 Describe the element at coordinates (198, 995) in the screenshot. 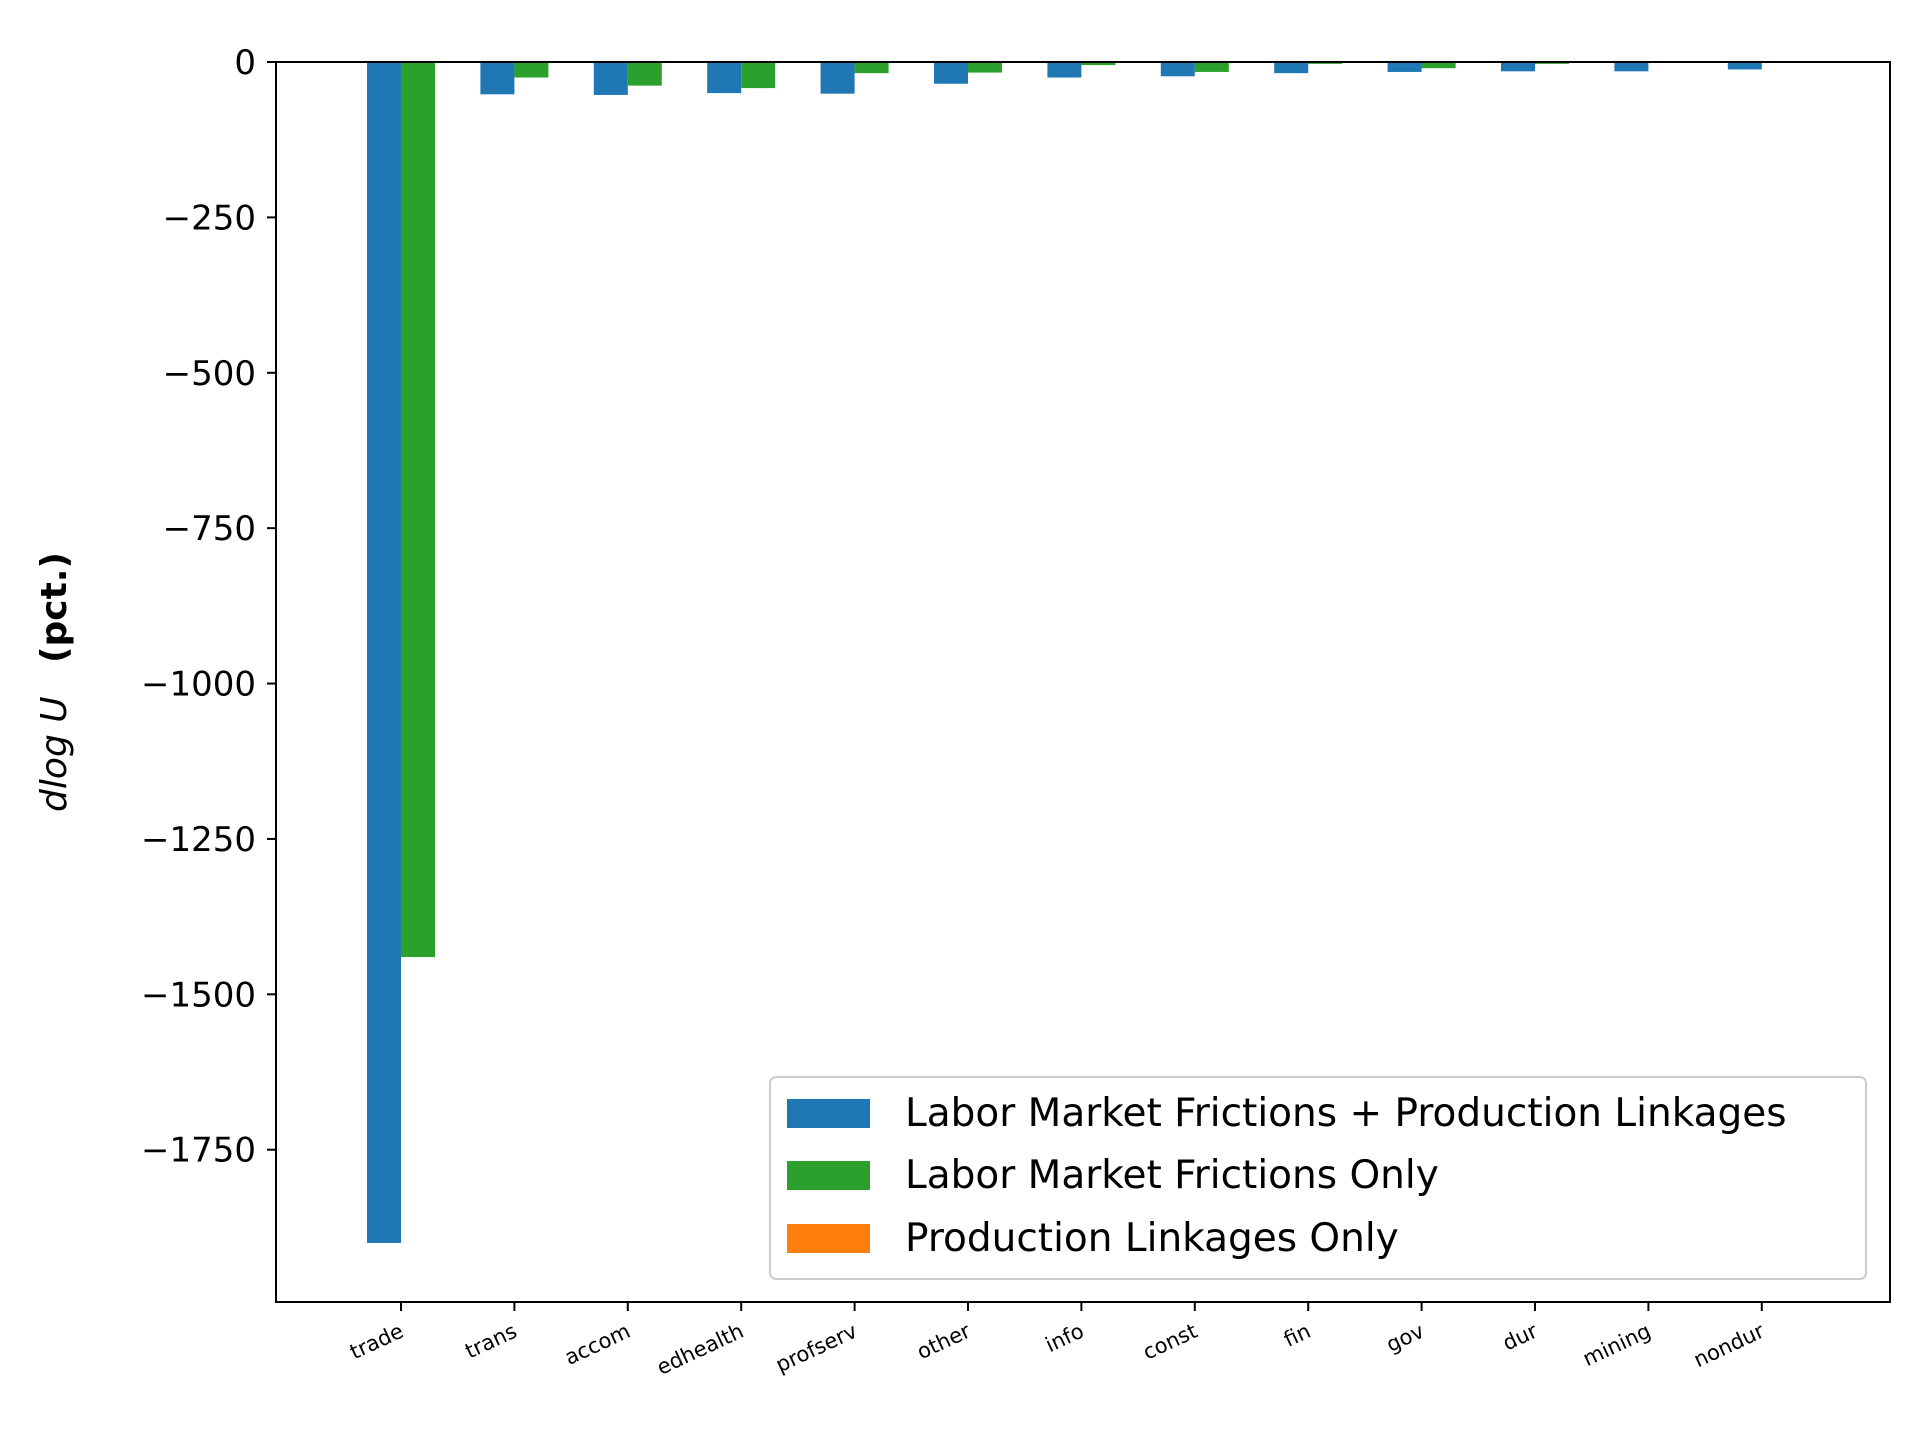

I see `y-tick-label: −1500` at that location.